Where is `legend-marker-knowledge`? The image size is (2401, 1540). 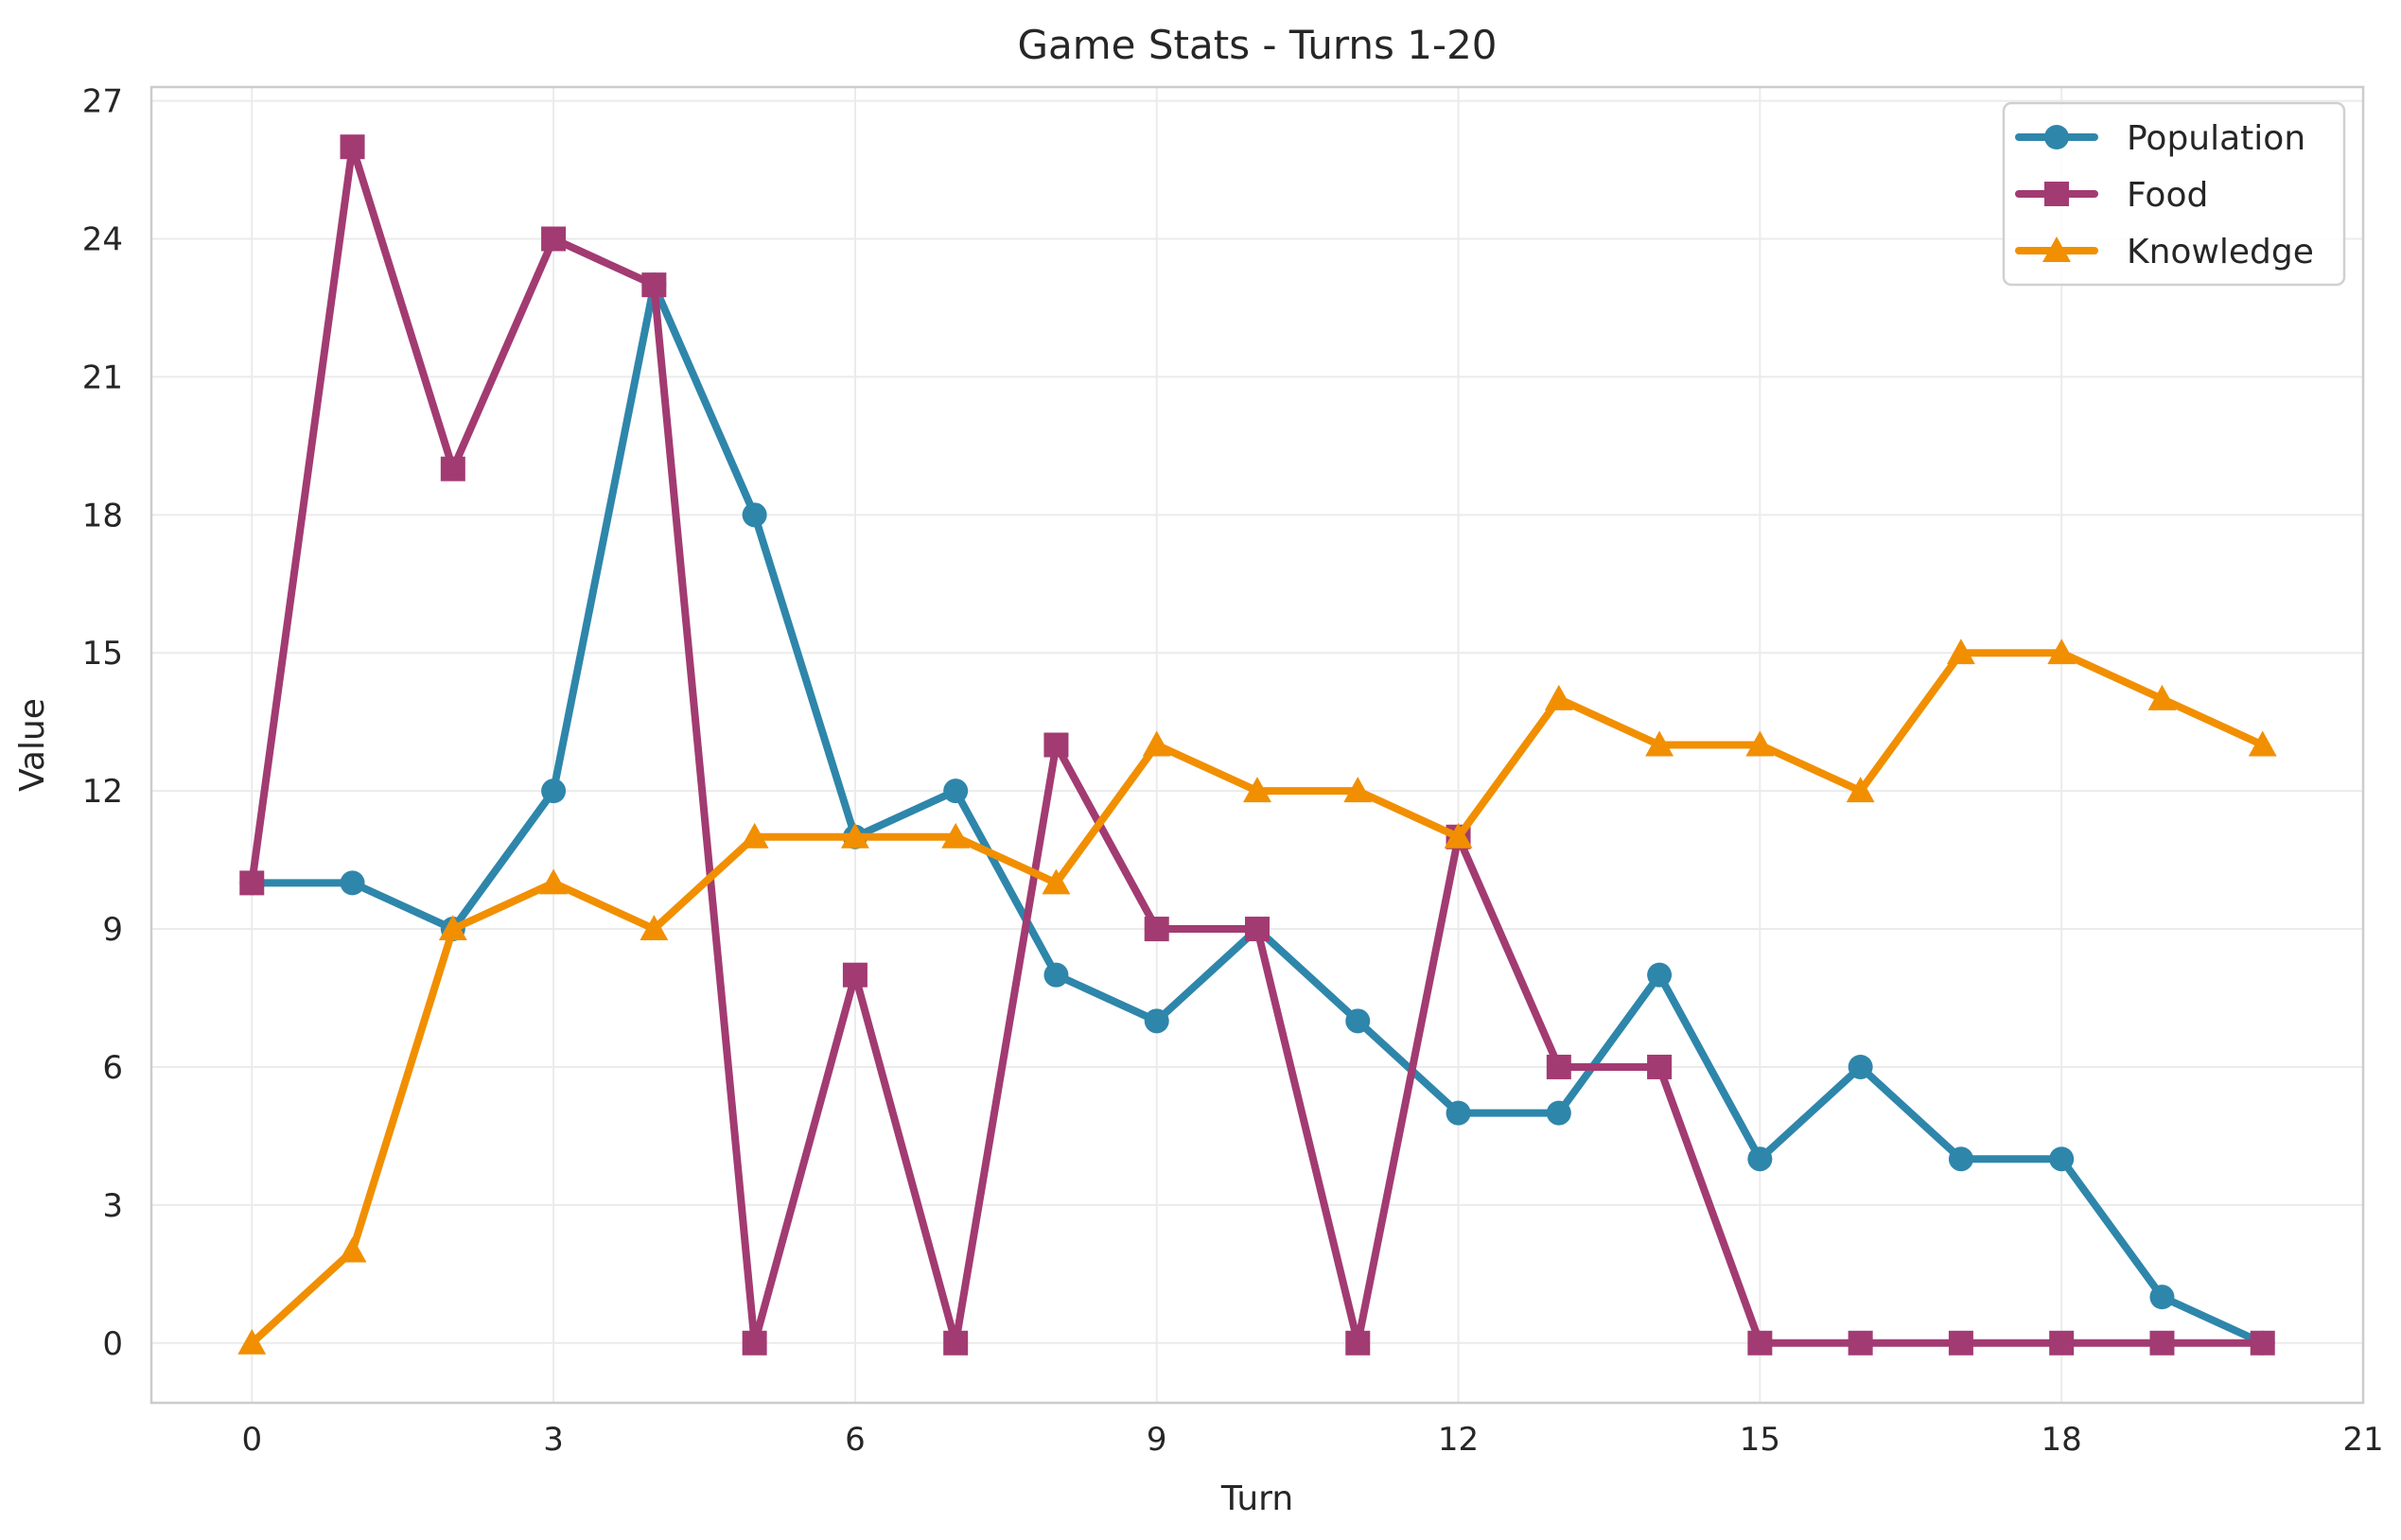
legend-marker-knowledge is located at coordinates (2056, 249).